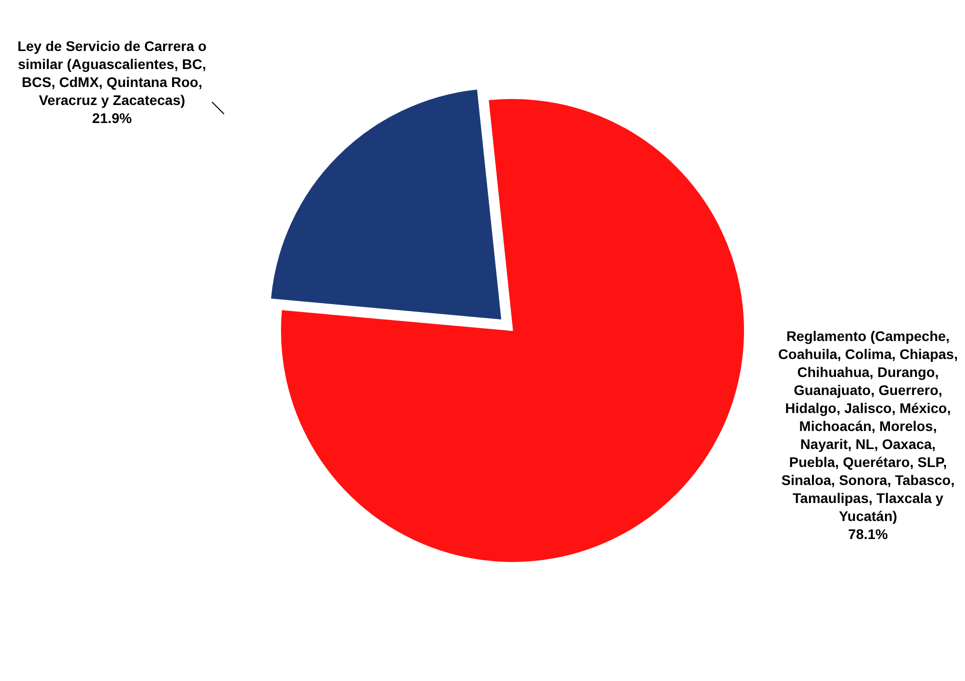 The height and width of the screenshot is (681, 965). What do you see at coordinates (868, 426) in the screenshot?
I see `category-label: Reglamento (Campeche, Coahuila, Colima, Chiapas, Chihuahua, Durango, Guanajuato, Guerrero, Hidalgo, Jalisco, México, Michoacán, Morelos, Nayarit, NL, Oaxaca, Puebla, Querétaro, SLP, Sinaloa, Sonora, Tabasco, Tamaulipas, Tlaxcala y Yucatán)` at bounding box center [868, 426].